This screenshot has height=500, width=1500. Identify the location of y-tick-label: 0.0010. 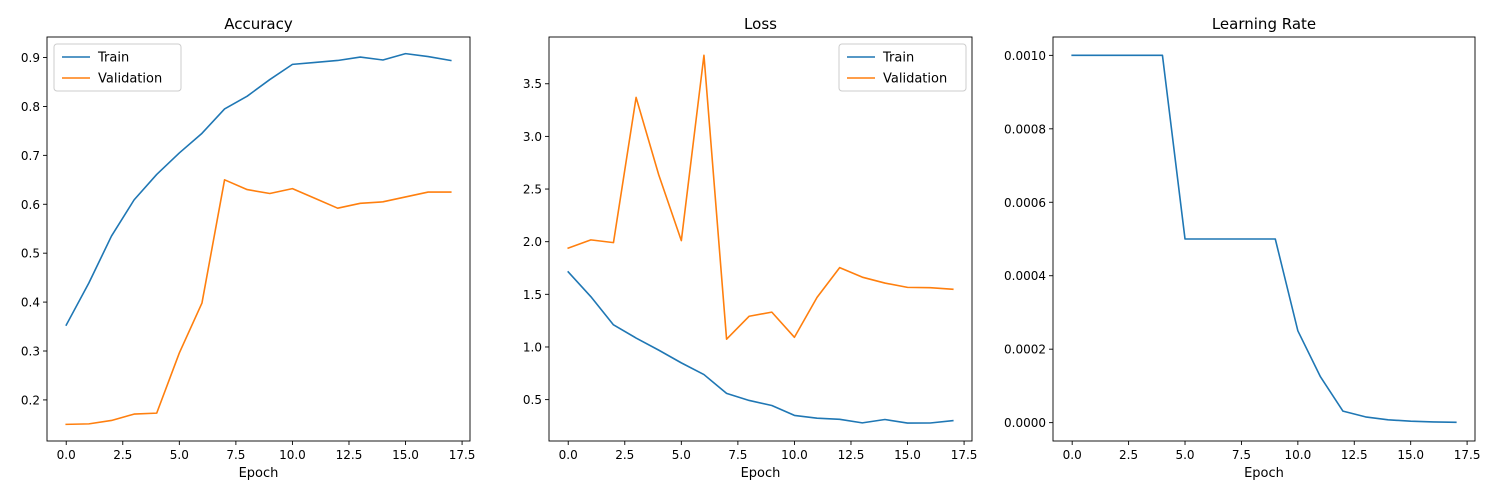
(1025, 56).